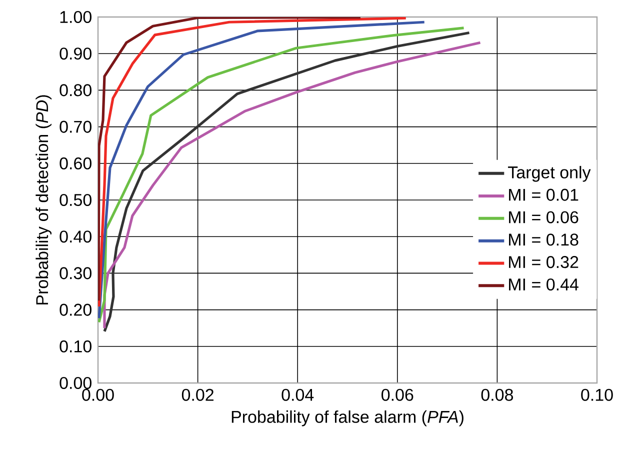 This screenshot has height=452, width=626. Describe the element at coordinates (398, 394) in the screenshot. I see `x-tick-label: 0.06` at that location.